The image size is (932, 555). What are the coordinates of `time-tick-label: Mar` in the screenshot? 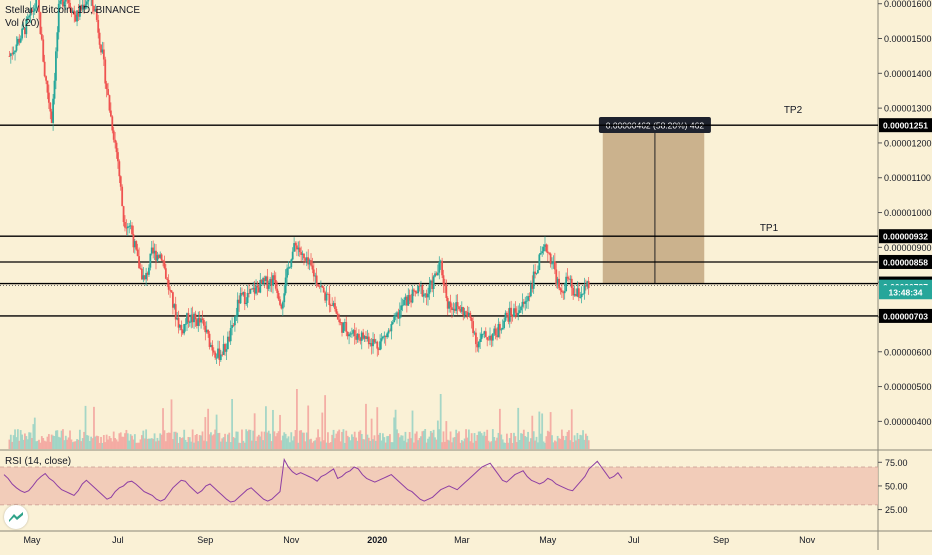 It's located at (462, 540).